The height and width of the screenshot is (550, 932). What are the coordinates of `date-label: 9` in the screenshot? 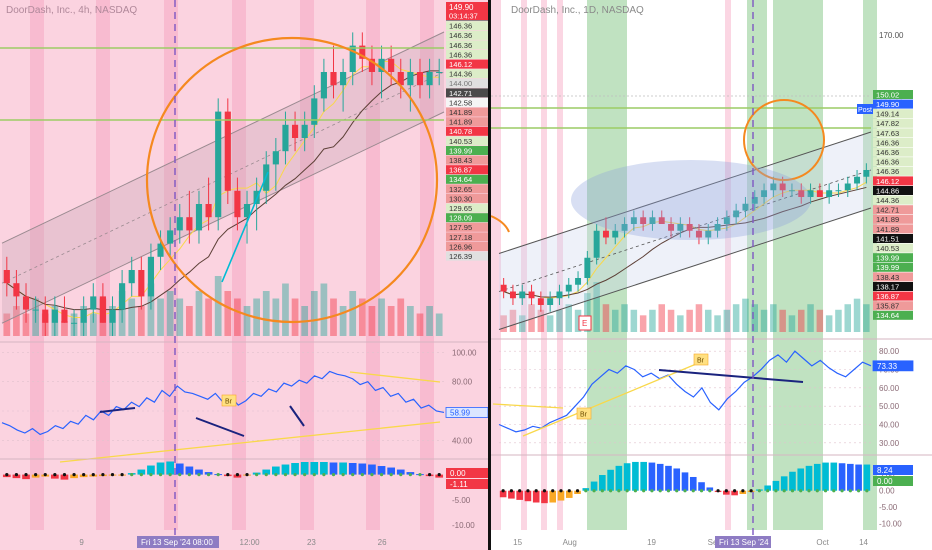 It's located at (81, 542).